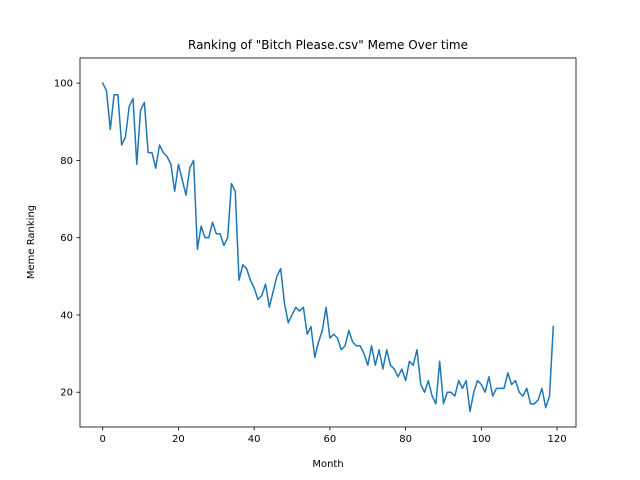 The image size is (640, 480). I want to click on x-tick-label: 40, so click(254, 439).